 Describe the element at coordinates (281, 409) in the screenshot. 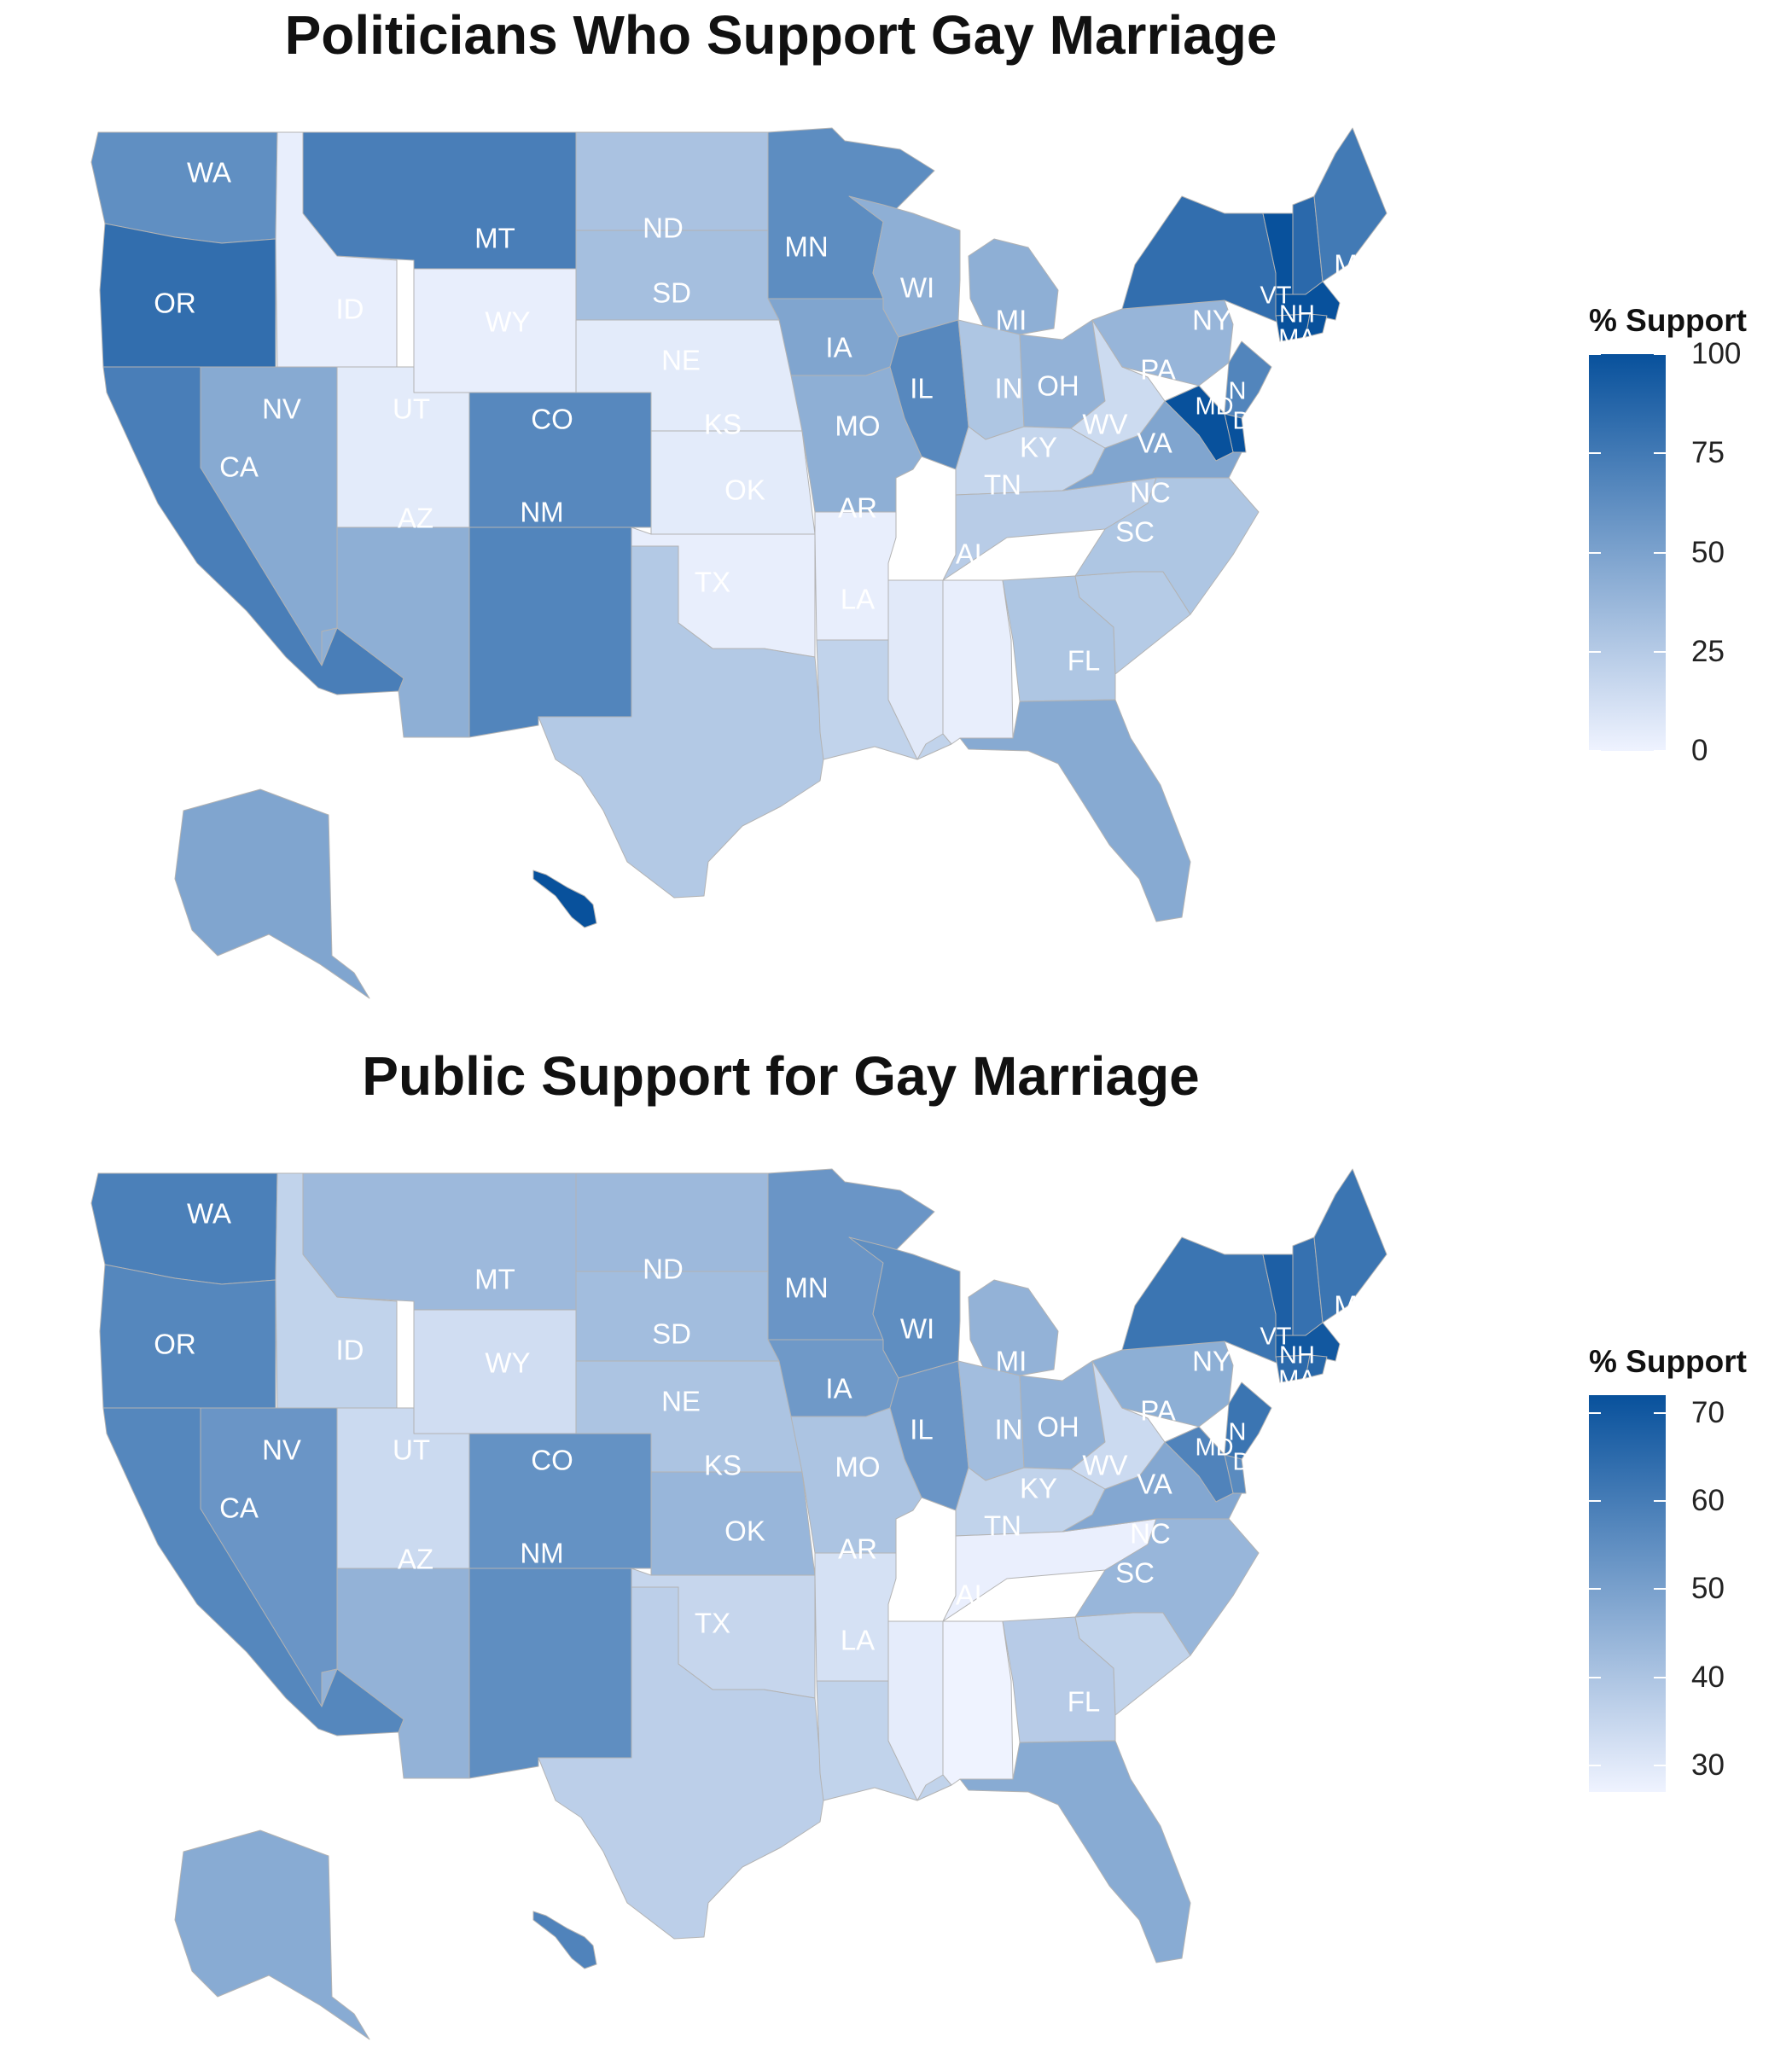

I see `state-label-nv: NV` at that location.